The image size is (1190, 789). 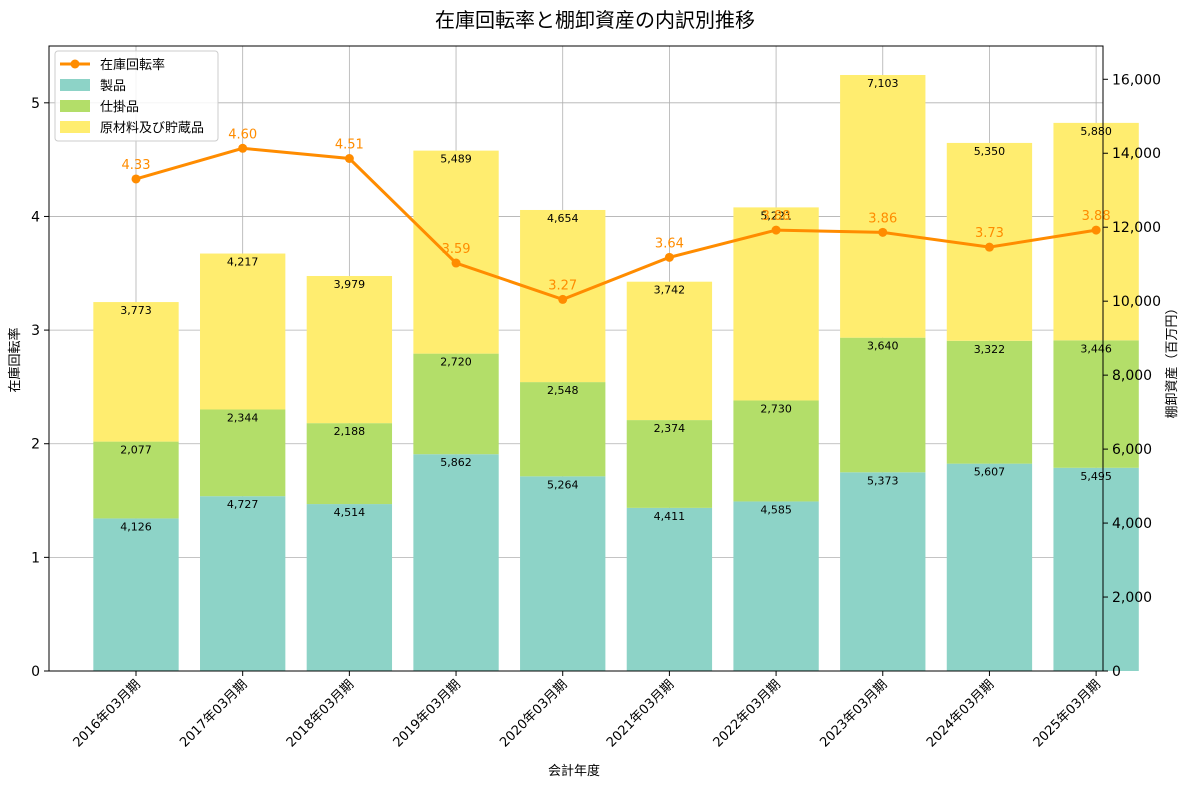 What do you see at coordinates (853, 713) in the screenshot?
I see `x-tick-label: 2023年03月期` at bounding box center [853, 713].